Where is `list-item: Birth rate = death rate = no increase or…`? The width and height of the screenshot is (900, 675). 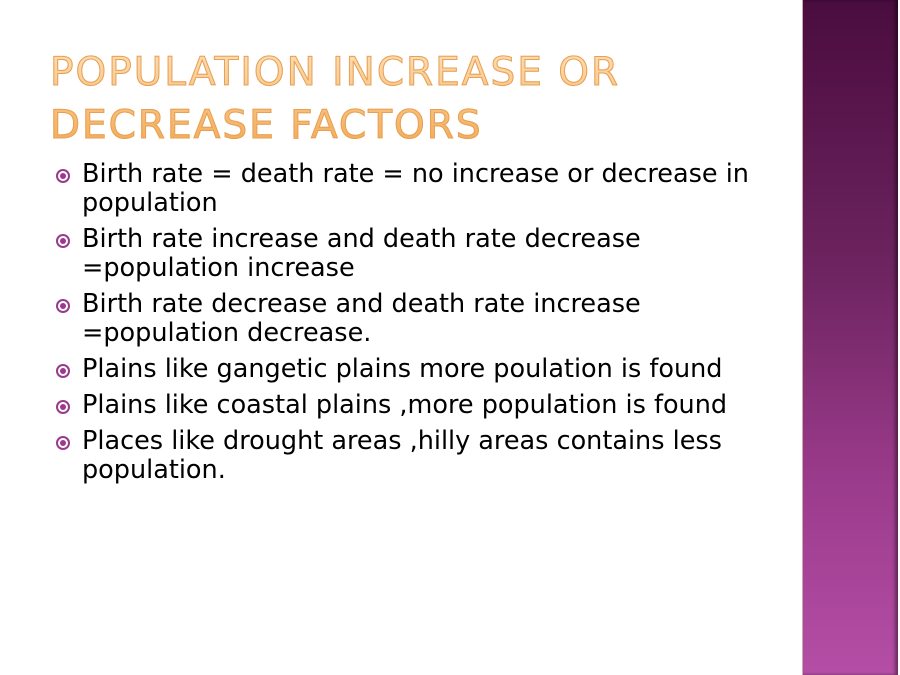 list-item: Birth rate = death rate = no increase or… is located at coordinates (410, 189).